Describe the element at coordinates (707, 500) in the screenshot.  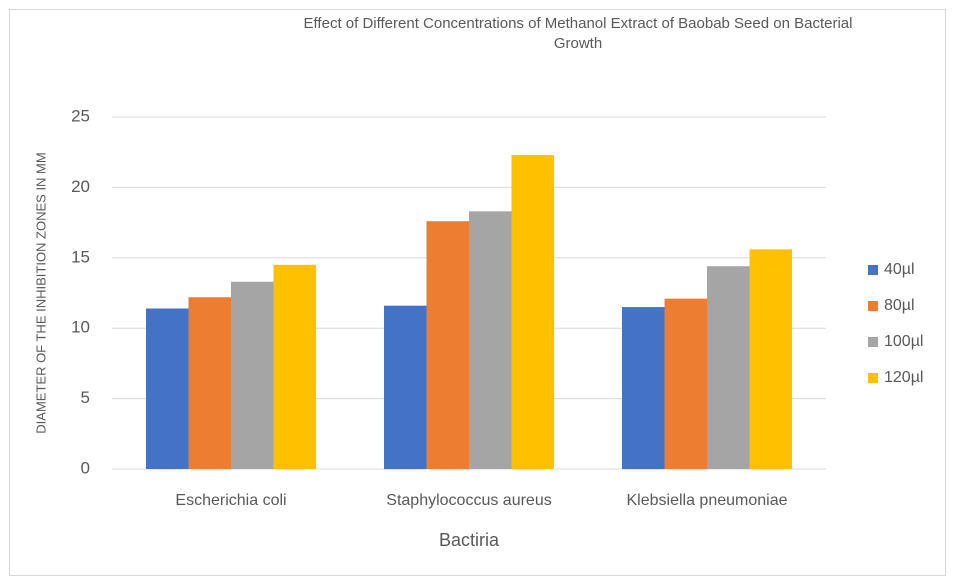
I see `x-tick-label: Klebsiella pneumoniae` at that location.